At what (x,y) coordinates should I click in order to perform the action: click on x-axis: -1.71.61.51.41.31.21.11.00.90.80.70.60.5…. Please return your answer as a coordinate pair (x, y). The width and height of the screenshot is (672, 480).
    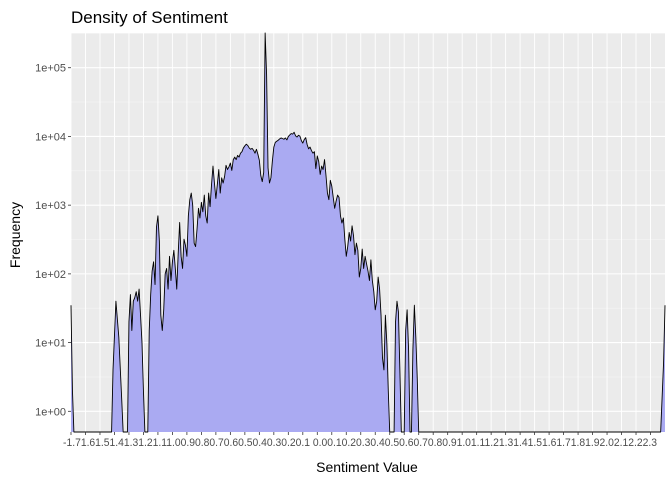
    Looking at the image, I should click on (360, 440).